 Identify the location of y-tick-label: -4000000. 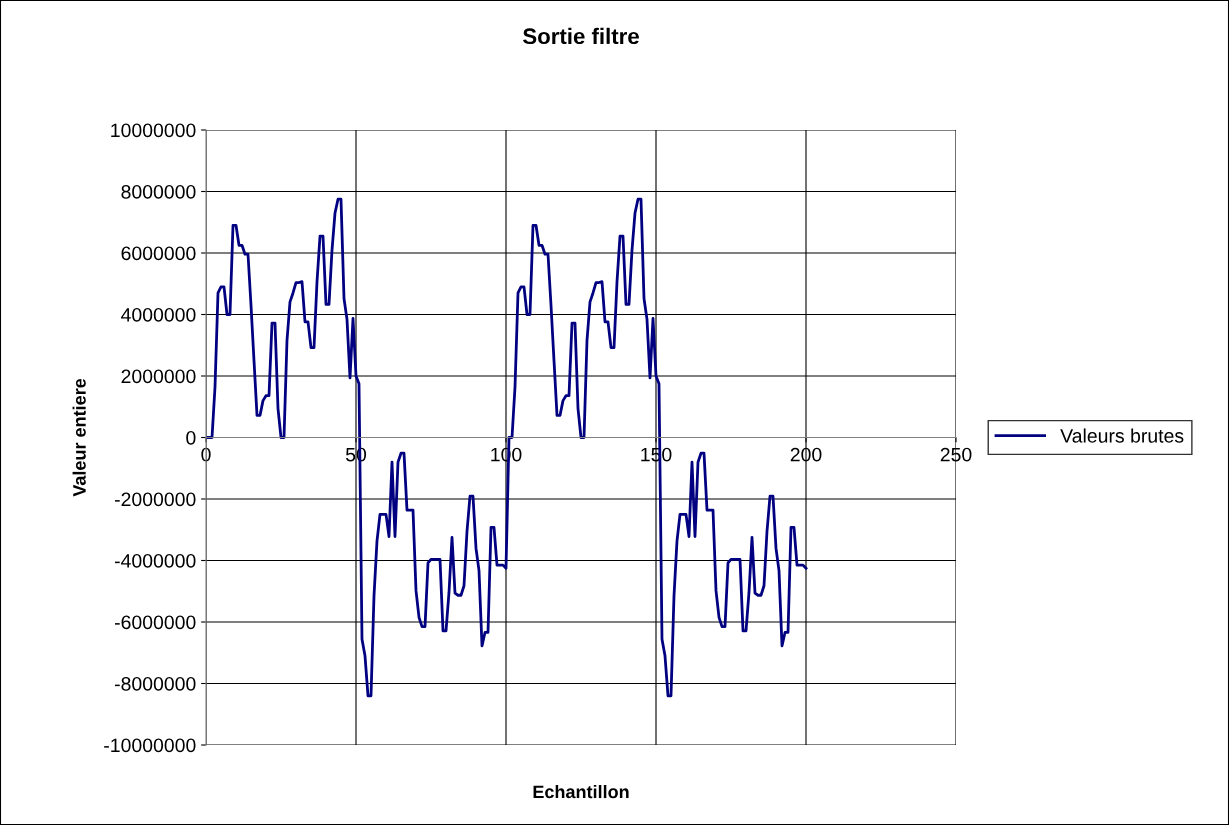
(155, 560).